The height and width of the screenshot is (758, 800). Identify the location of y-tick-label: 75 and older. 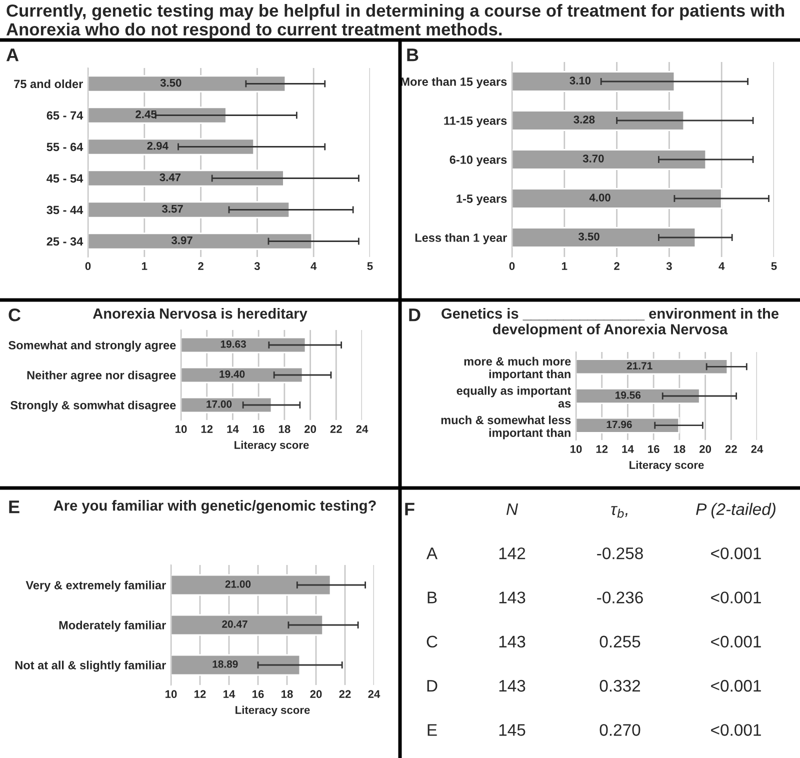
(48, 83).